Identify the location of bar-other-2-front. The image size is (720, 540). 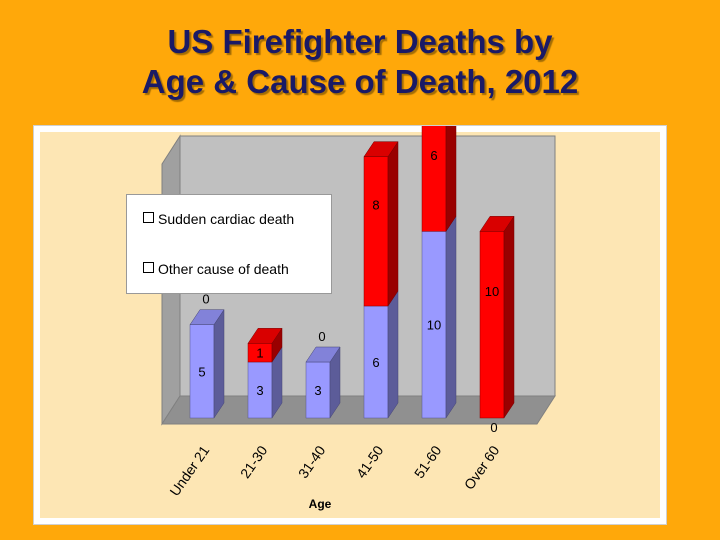
(318, 390).